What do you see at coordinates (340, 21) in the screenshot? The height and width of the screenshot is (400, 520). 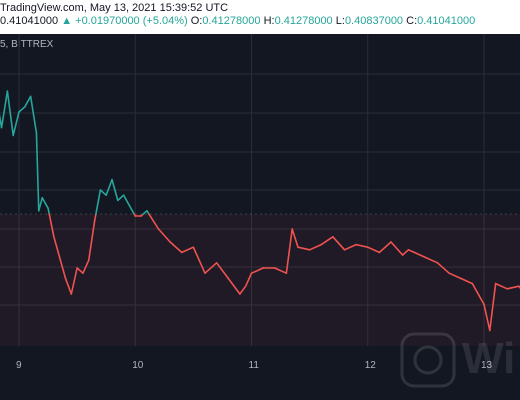 I see `low-label: L:` at bounding box center [340, 21].